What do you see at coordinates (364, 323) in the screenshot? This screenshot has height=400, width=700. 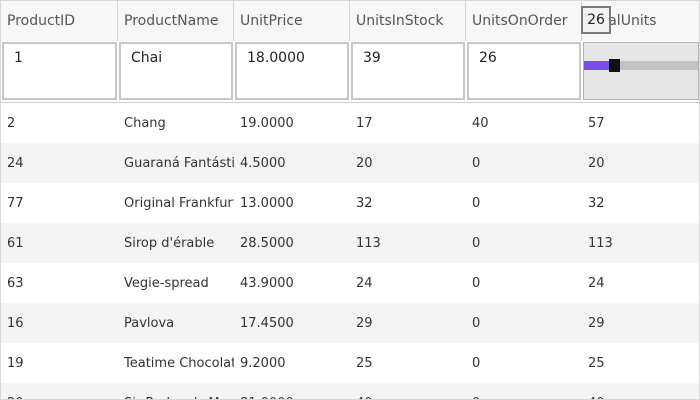 I see `unitsinstock-cell: 29` at bounding box center [364, 323].